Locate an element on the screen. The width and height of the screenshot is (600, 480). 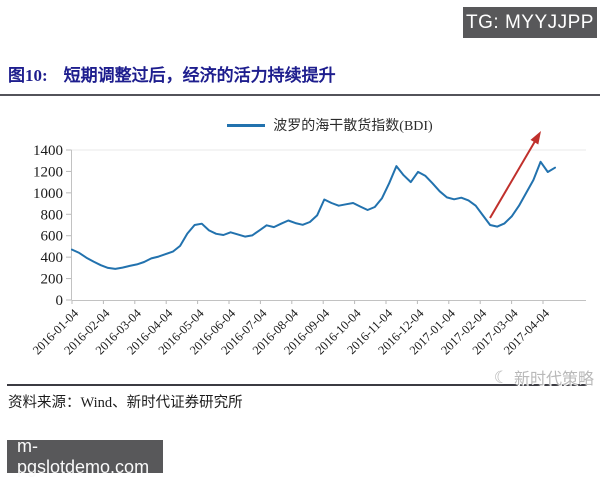
tg-contact-badge: TG: MYYJJPP is located at coordinates (530, 22).